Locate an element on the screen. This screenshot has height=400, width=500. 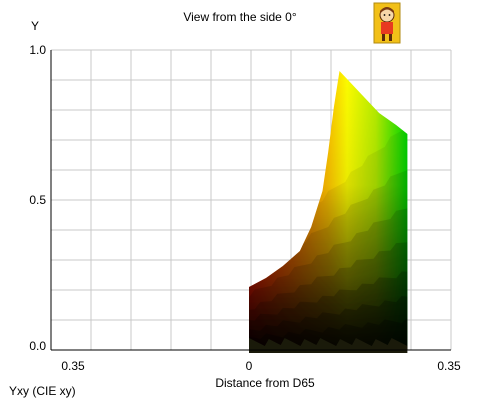
y-tick-label-top: 1.0 is located at coordinates (37, 50).